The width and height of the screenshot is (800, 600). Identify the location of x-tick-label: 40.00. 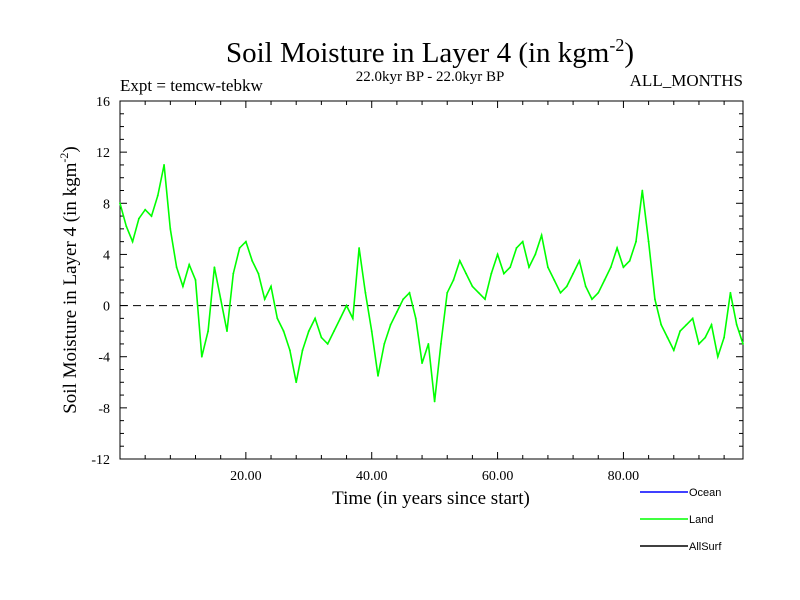
(372, 476).